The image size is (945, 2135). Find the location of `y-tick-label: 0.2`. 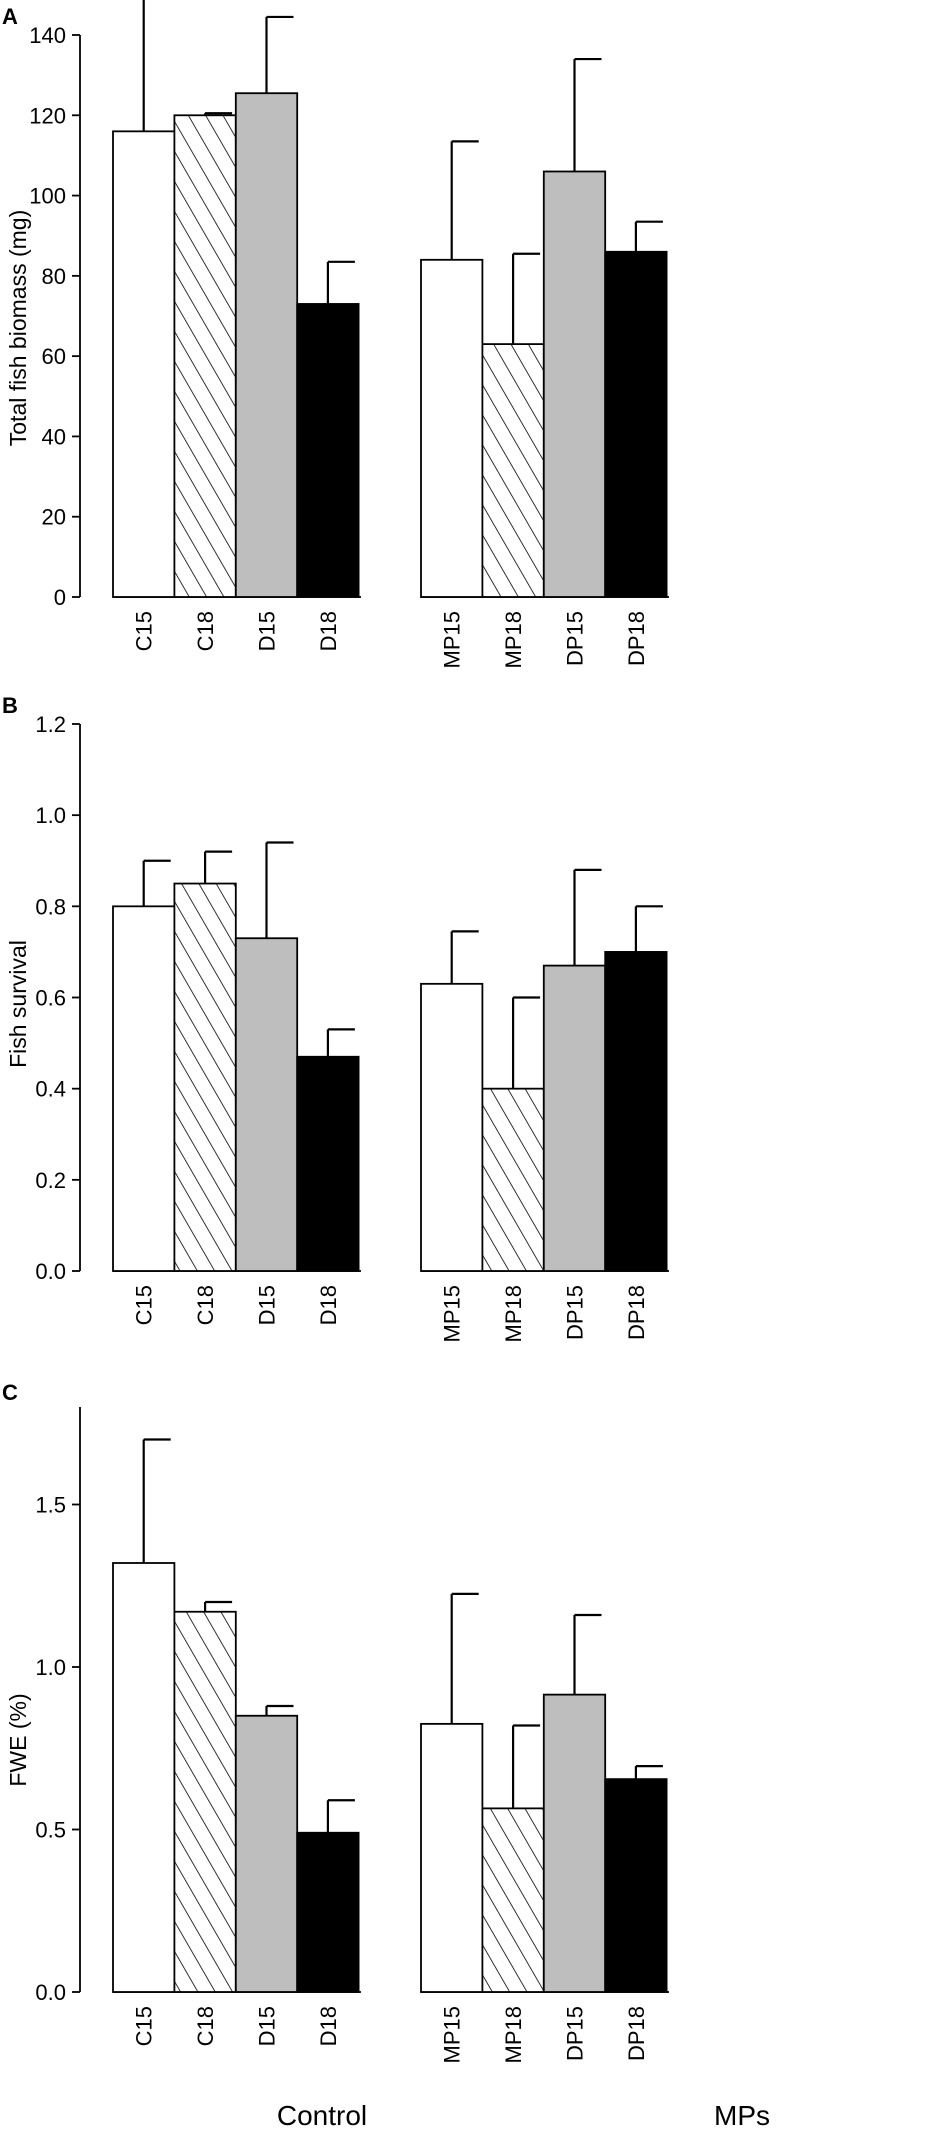

y-tick-label: 0.2 is located at coordinates (50, 1180).